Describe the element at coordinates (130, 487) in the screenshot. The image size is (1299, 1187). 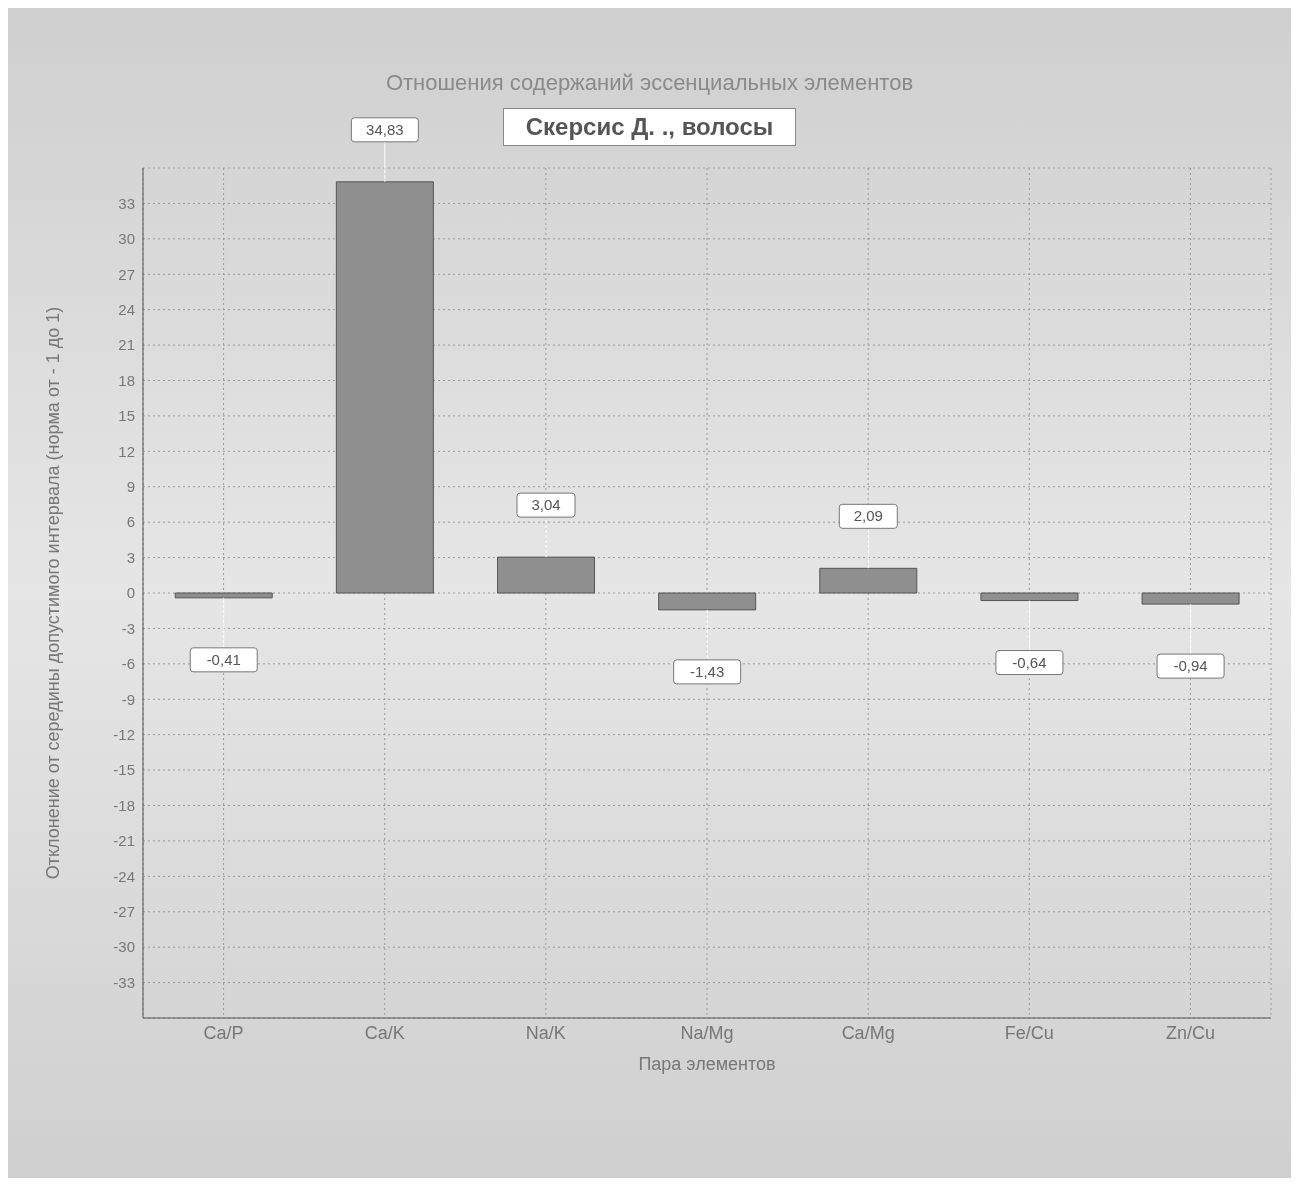
I see `y-tick-label: 9` at that location.